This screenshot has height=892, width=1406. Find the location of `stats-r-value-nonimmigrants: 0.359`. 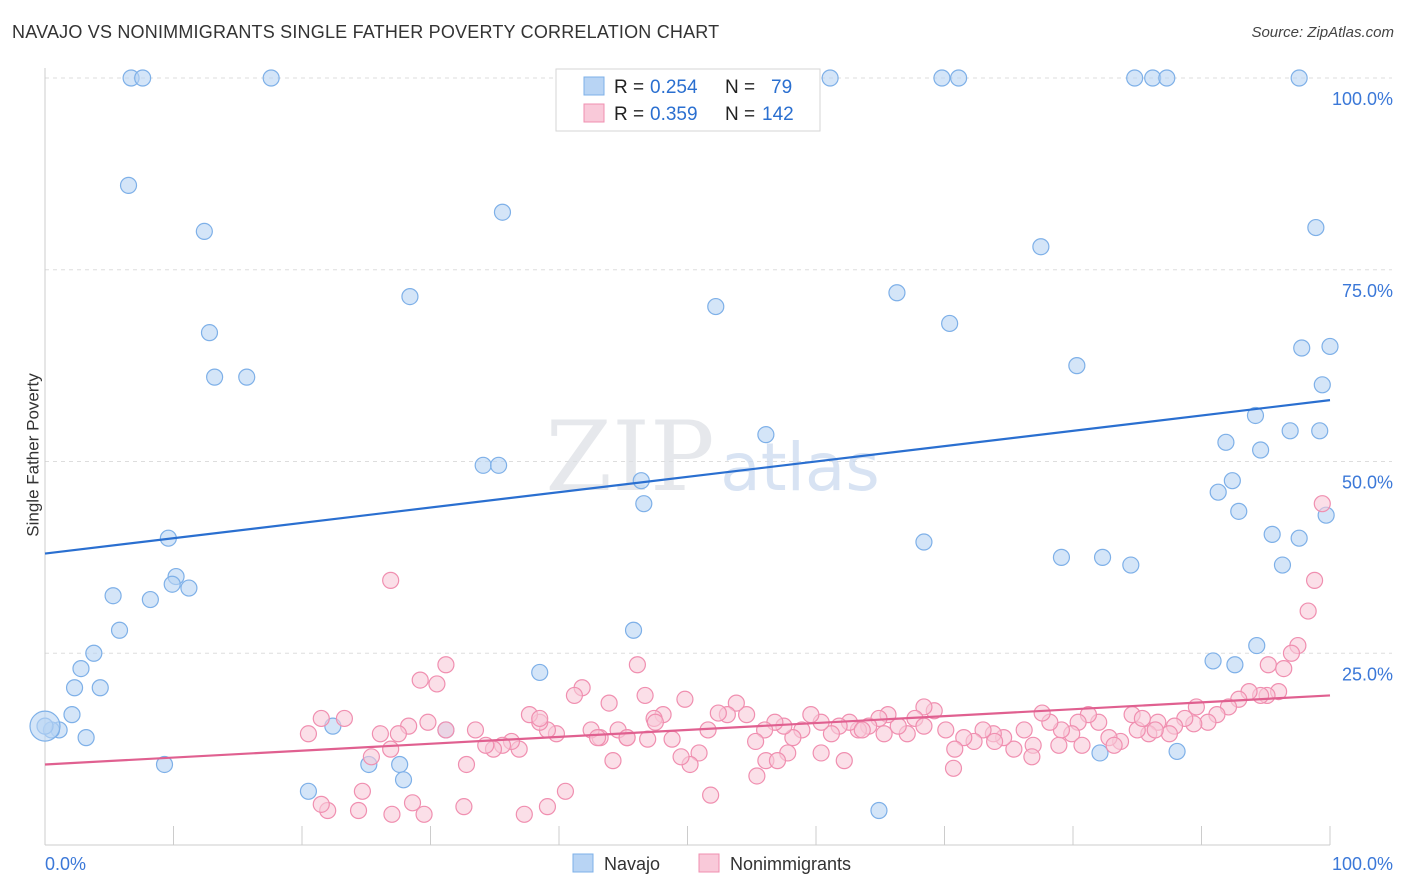

stats-r-value-nonimmigrants: 0.359 is located at coordinates (674, 114).